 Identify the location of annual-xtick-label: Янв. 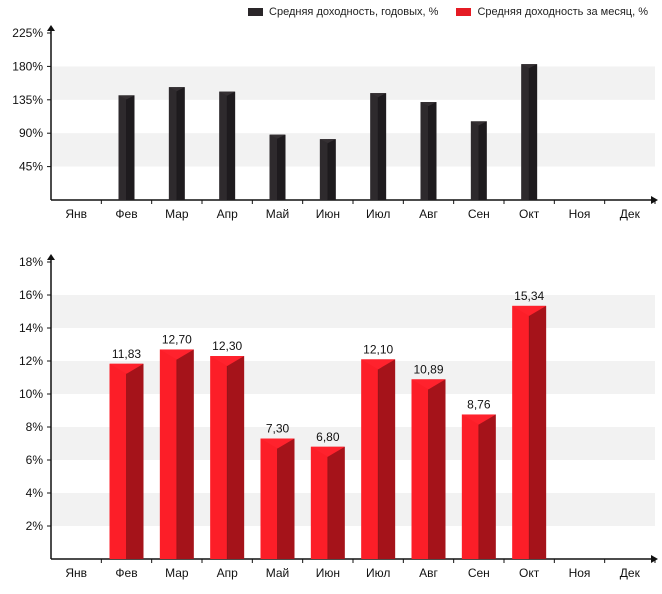
(76, 214).